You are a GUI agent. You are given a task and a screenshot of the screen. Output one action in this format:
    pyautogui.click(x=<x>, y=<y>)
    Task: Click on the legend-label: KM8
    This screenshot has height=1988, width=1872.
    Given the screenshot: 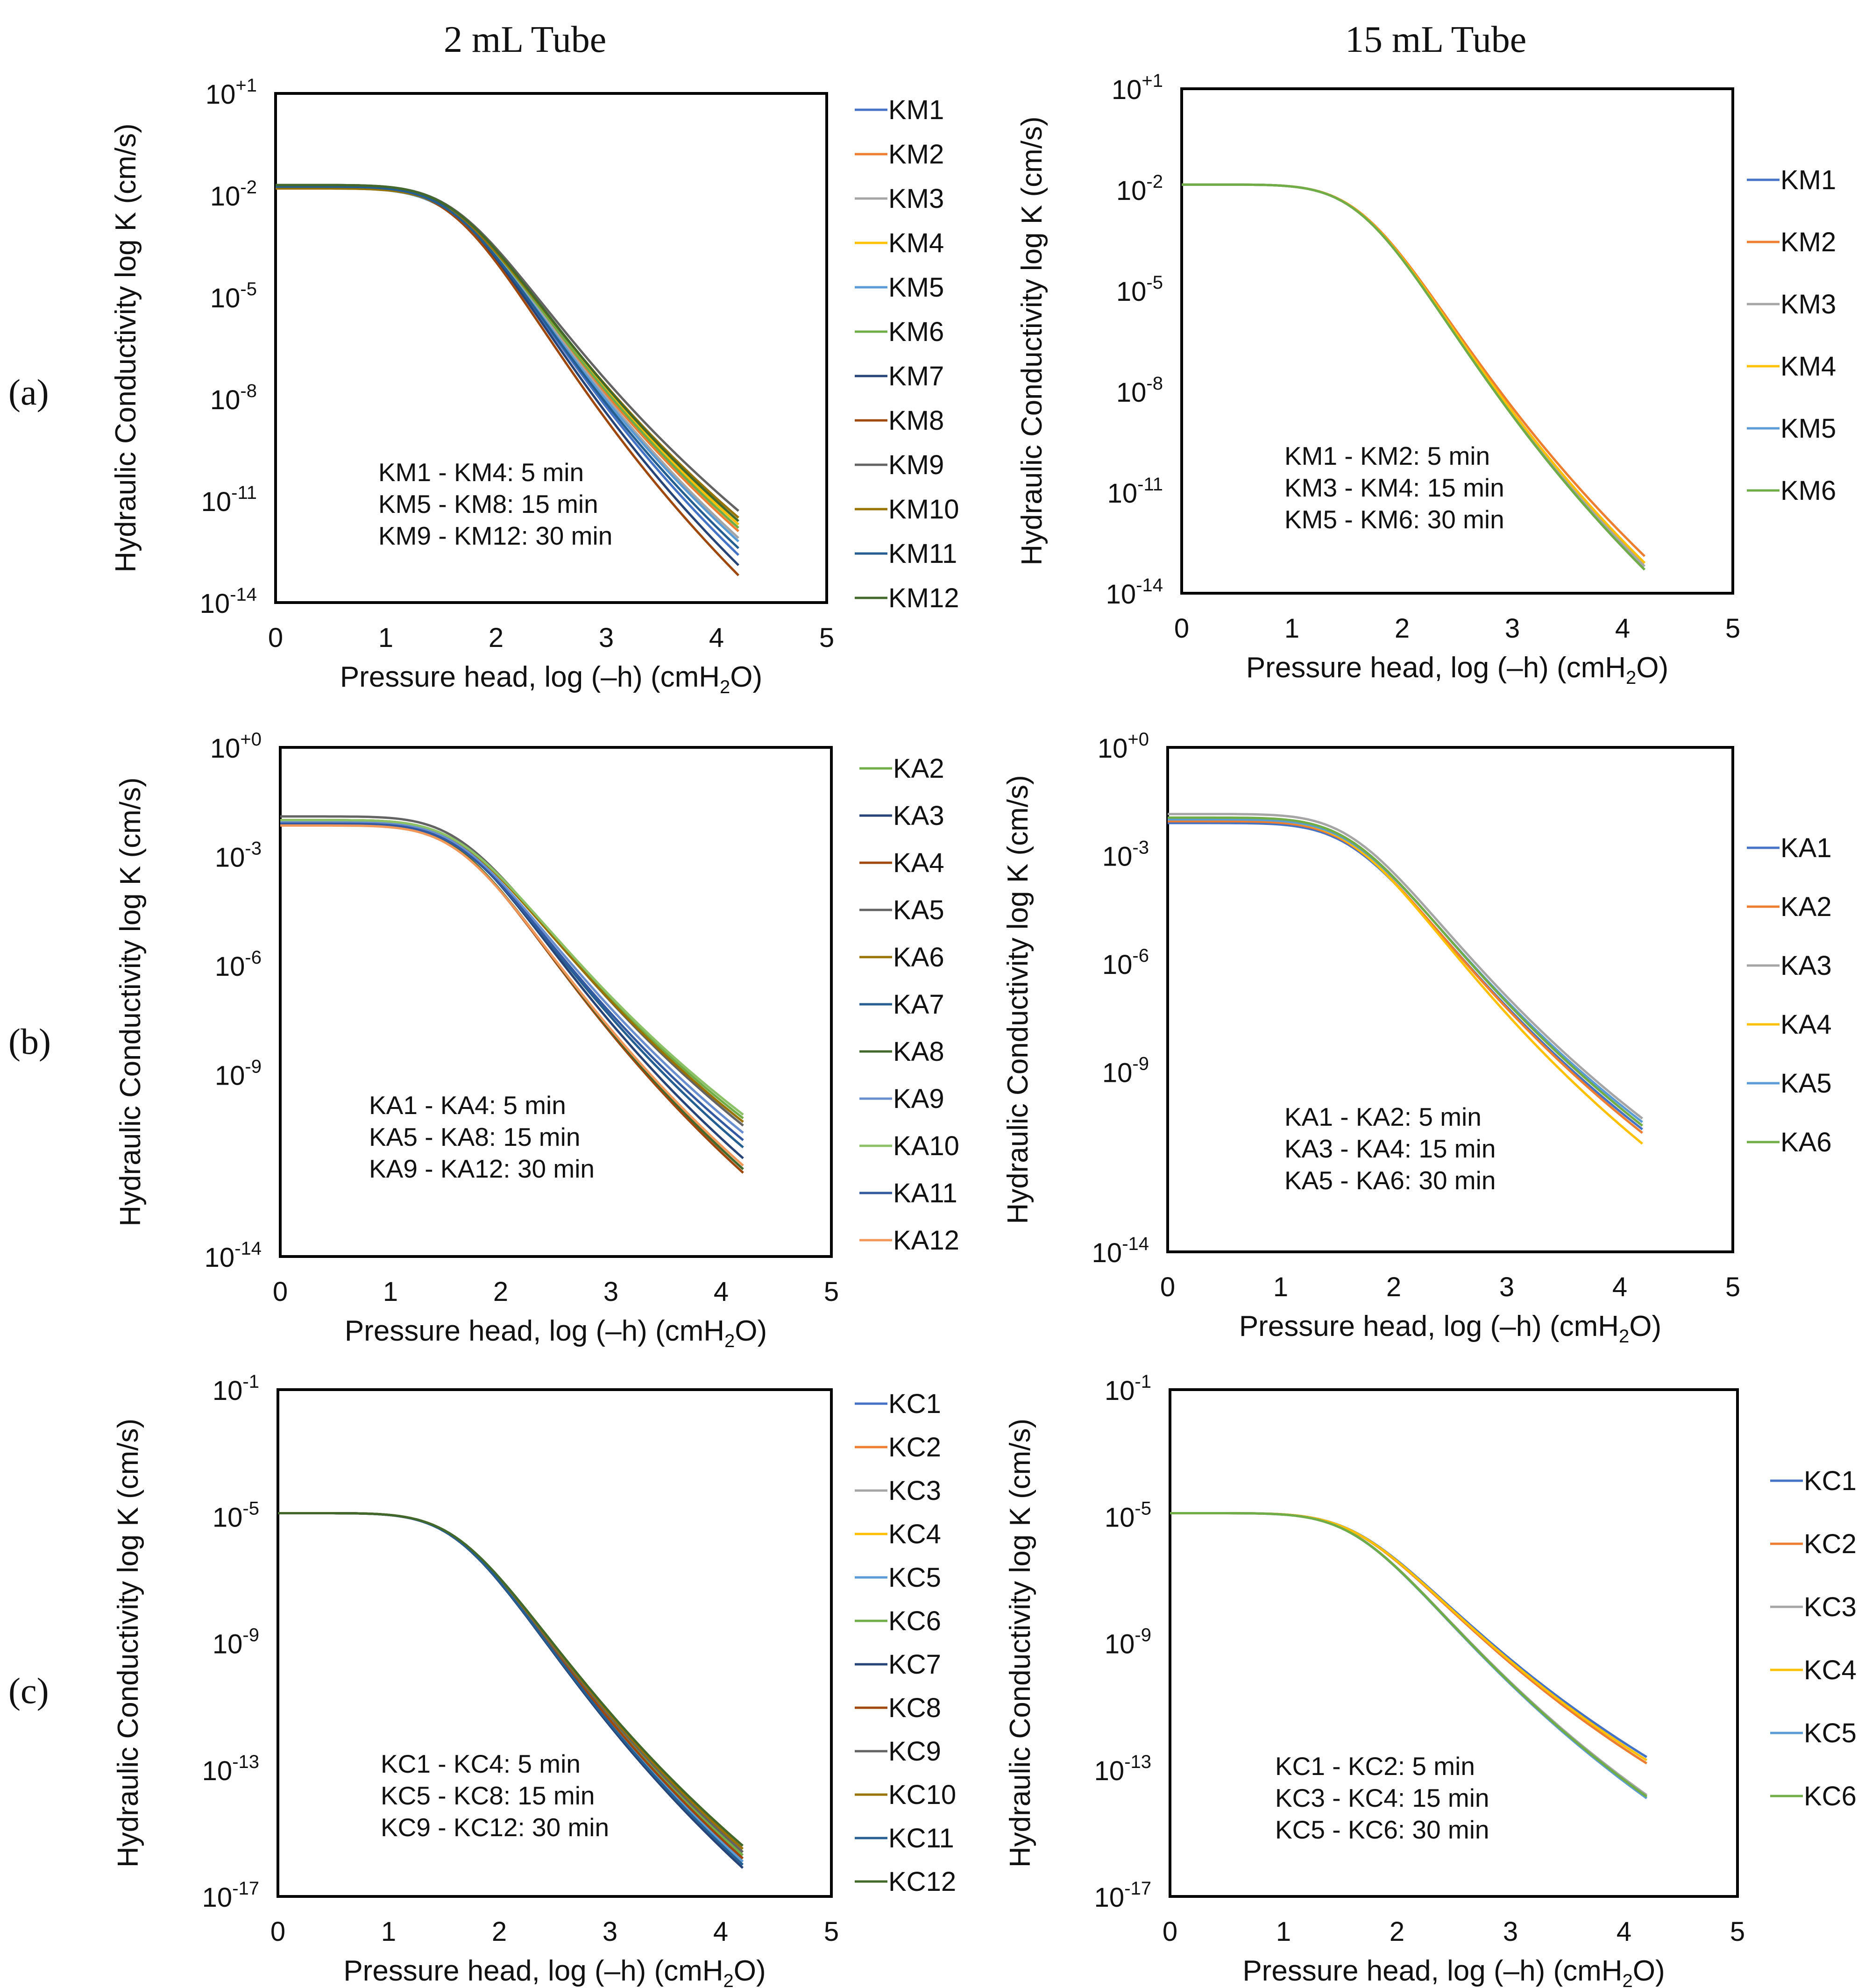 What is the action you would take?
    pyautogui.click(x=916, y=420)
    